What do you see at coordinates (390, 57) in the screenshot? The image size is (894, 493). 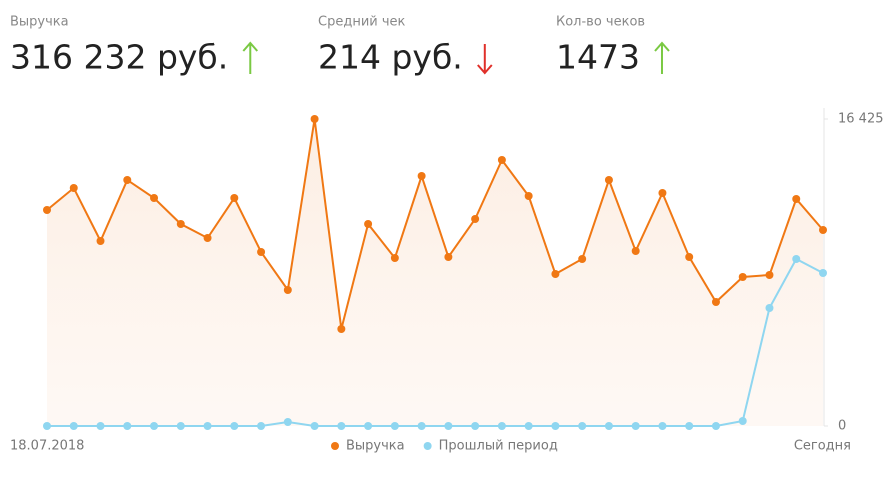 I see `kpi-value: 214 руб.` at bounding box center [390, 57].